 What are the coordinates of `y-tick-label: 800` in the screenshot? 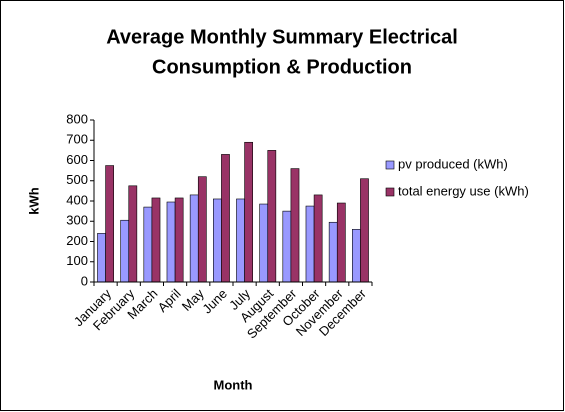 It's located at (77, 118).